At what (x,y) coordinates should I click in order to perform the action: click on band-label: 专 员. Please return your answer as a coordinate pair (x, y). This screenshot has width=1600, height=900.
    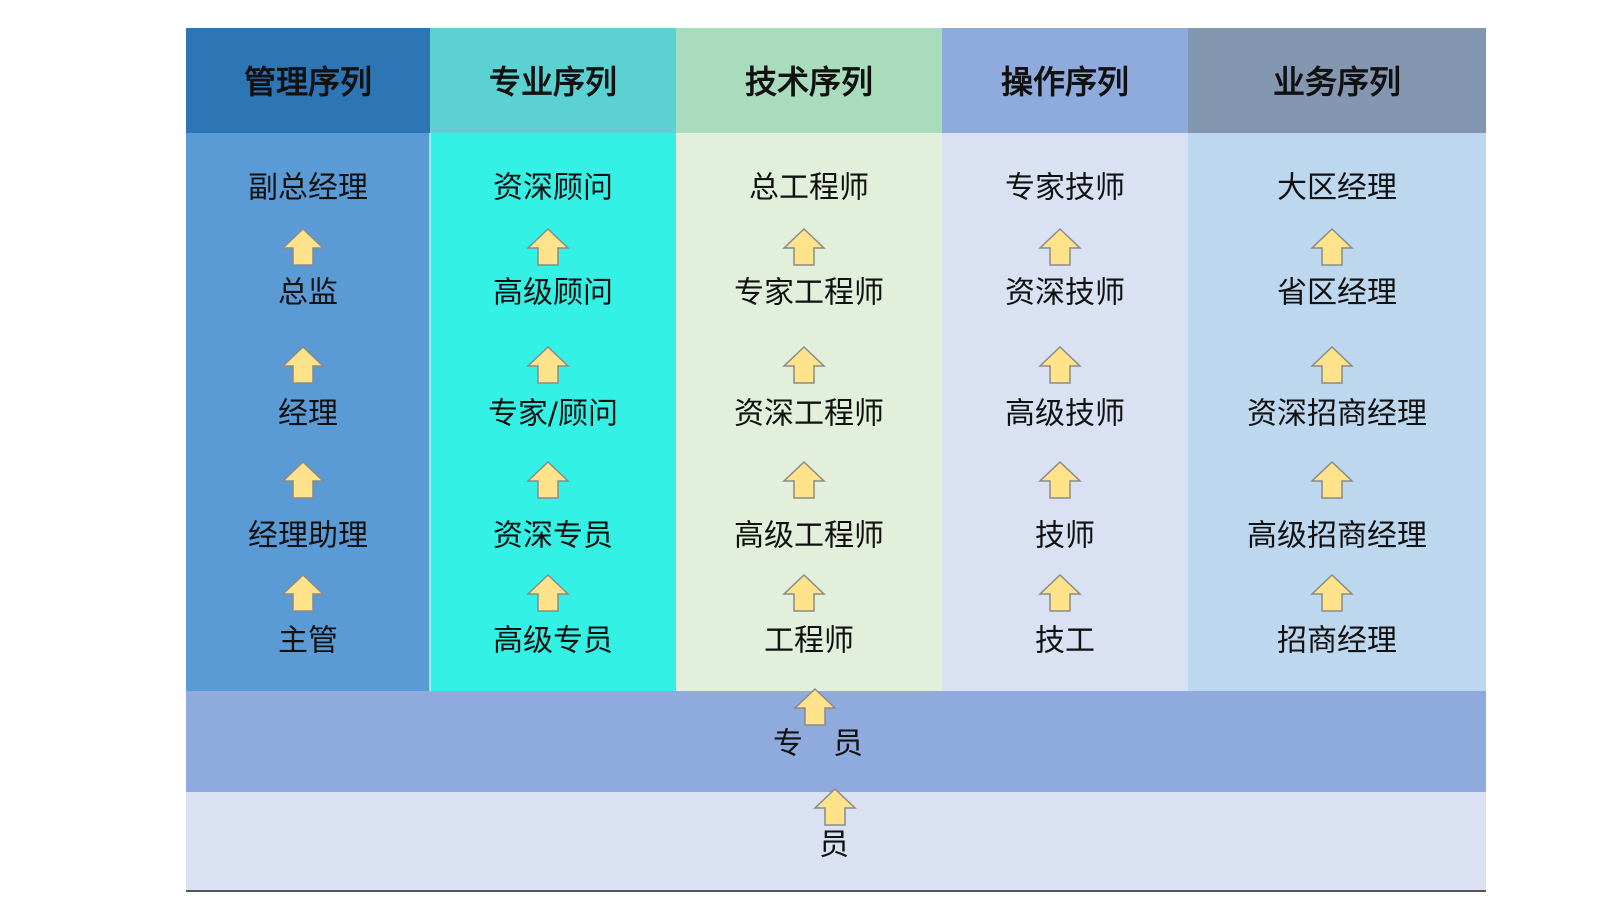
    Looking at the image, I should click on (818, 744).